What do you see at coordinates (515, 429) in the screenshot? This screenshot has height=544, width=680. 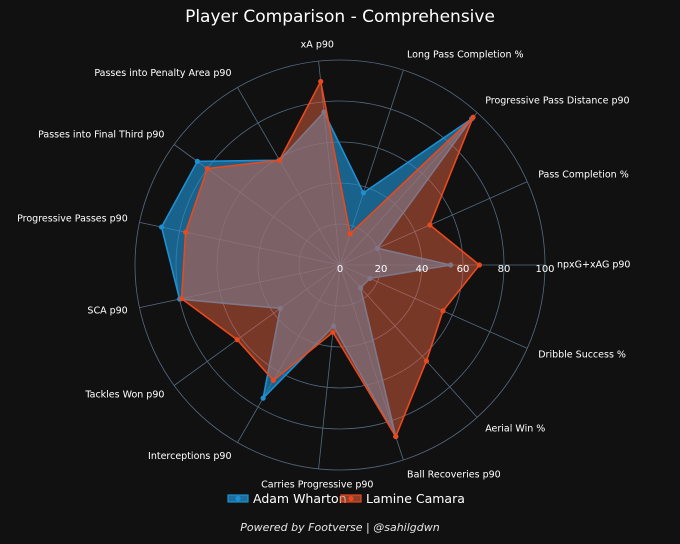 I see `axis-label: Aerial Win %` at bounding box center [515, 429].